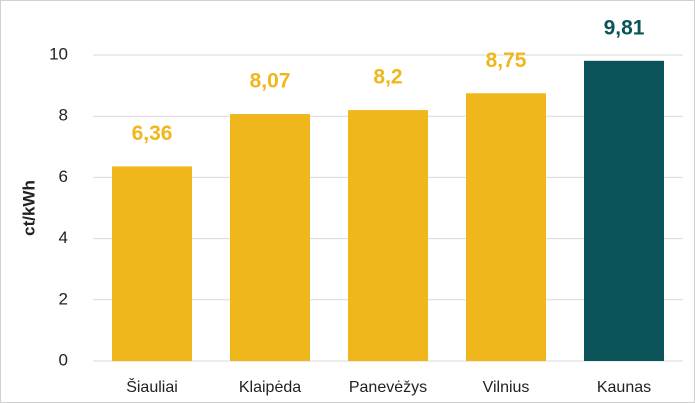 The width and height of the screenshot is (695, 403). I want to click on y-tick-label: 0, so click(63, 359).